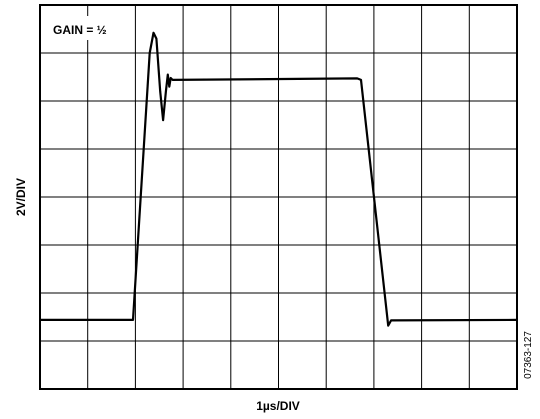 The height and width of the screenshot is (419, 540). I want to click on annotation-background, so click(77, 28).